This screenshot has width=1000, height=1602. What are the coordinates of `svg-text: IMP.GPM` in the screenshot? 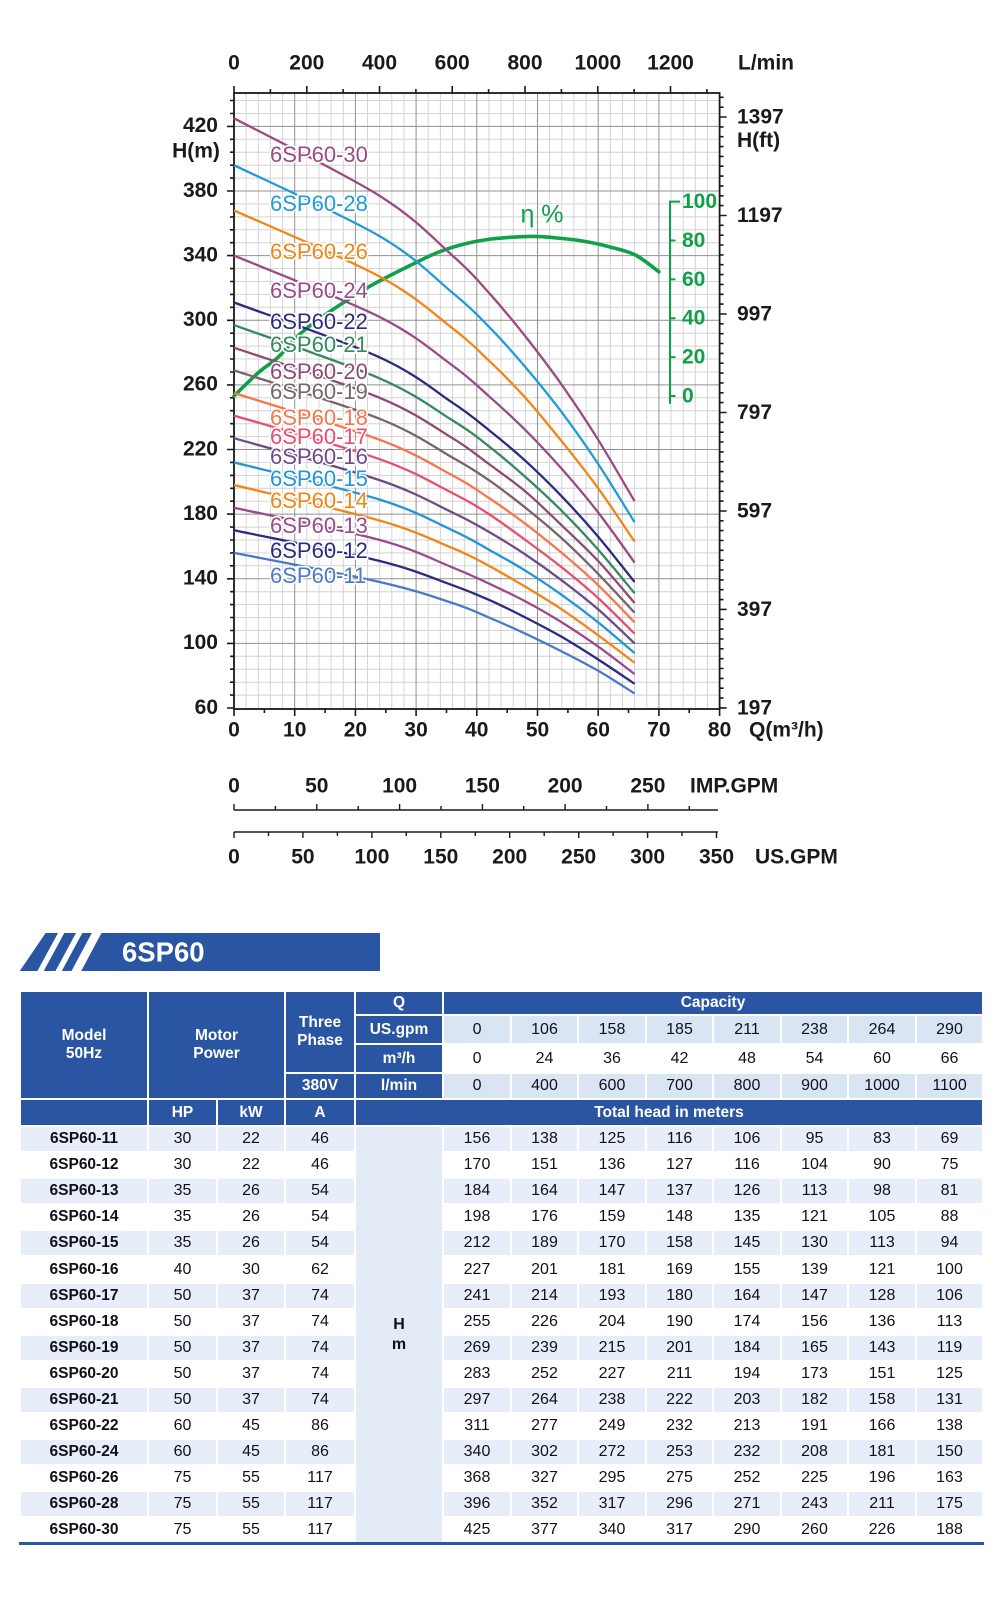 It's located at (734, 786).